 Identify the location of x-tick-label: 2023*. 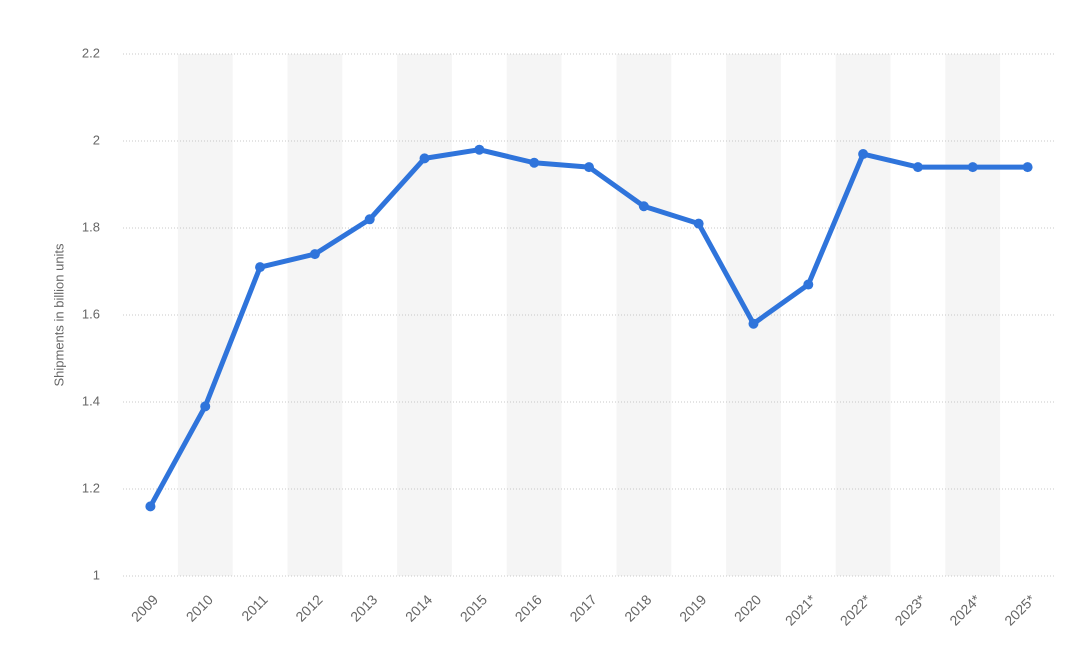
(910, 610).